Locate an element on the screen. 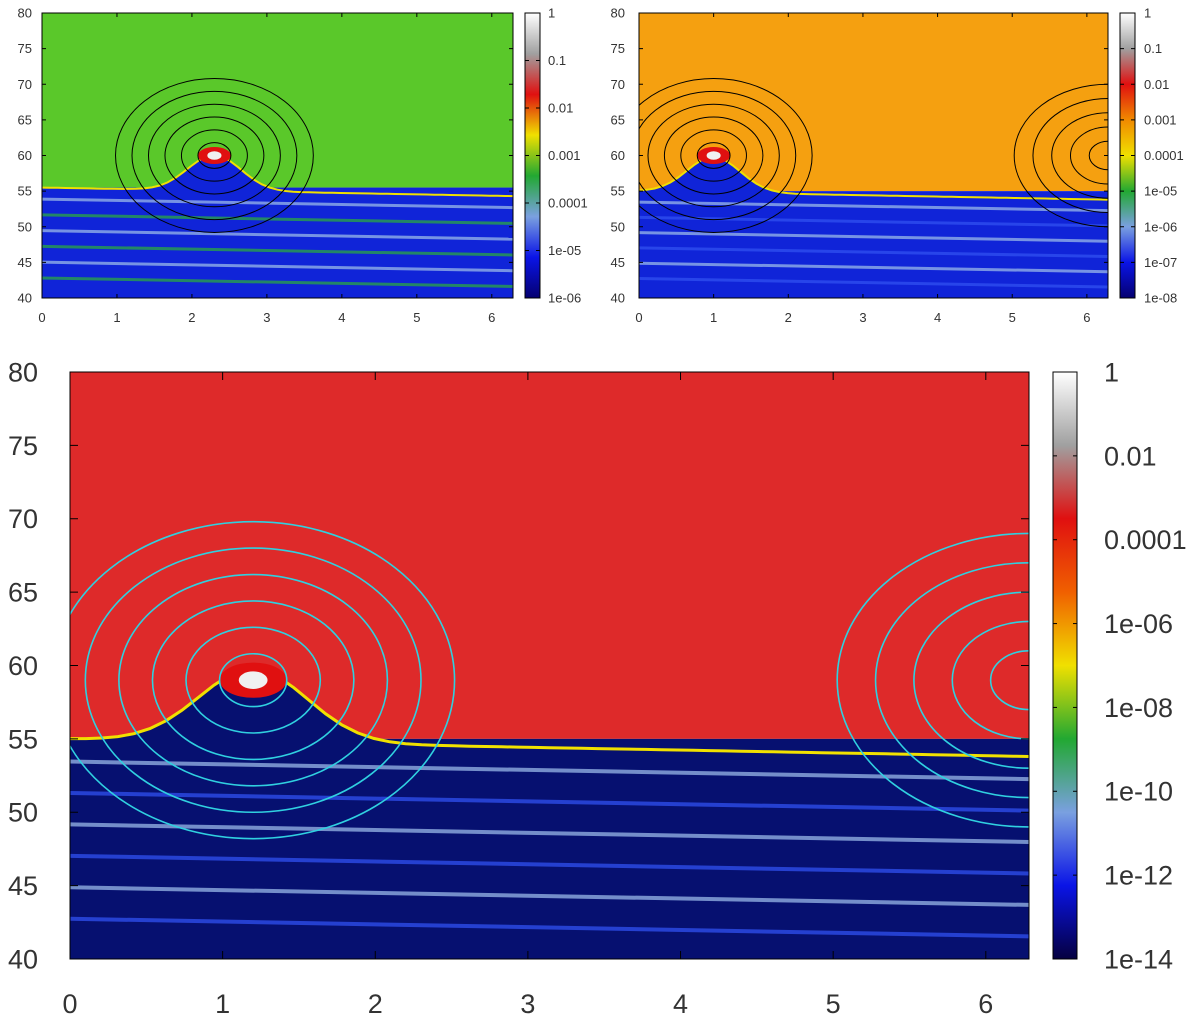 The width and height of the screenshot is (1200, 1018). region-upper is located at coordinates (277, 100).